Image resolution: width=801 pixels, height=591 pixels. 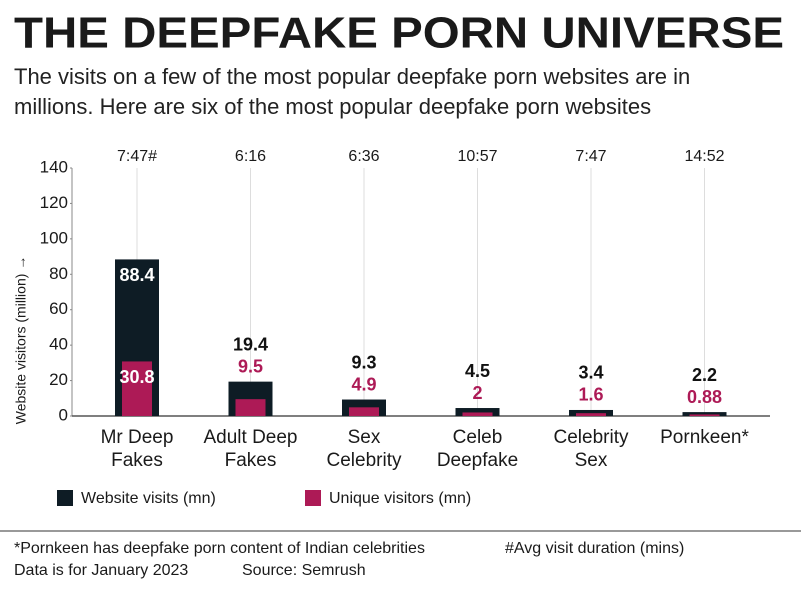 I want to click on legend-label: Website visits (mn), so click(x=148, y=498).